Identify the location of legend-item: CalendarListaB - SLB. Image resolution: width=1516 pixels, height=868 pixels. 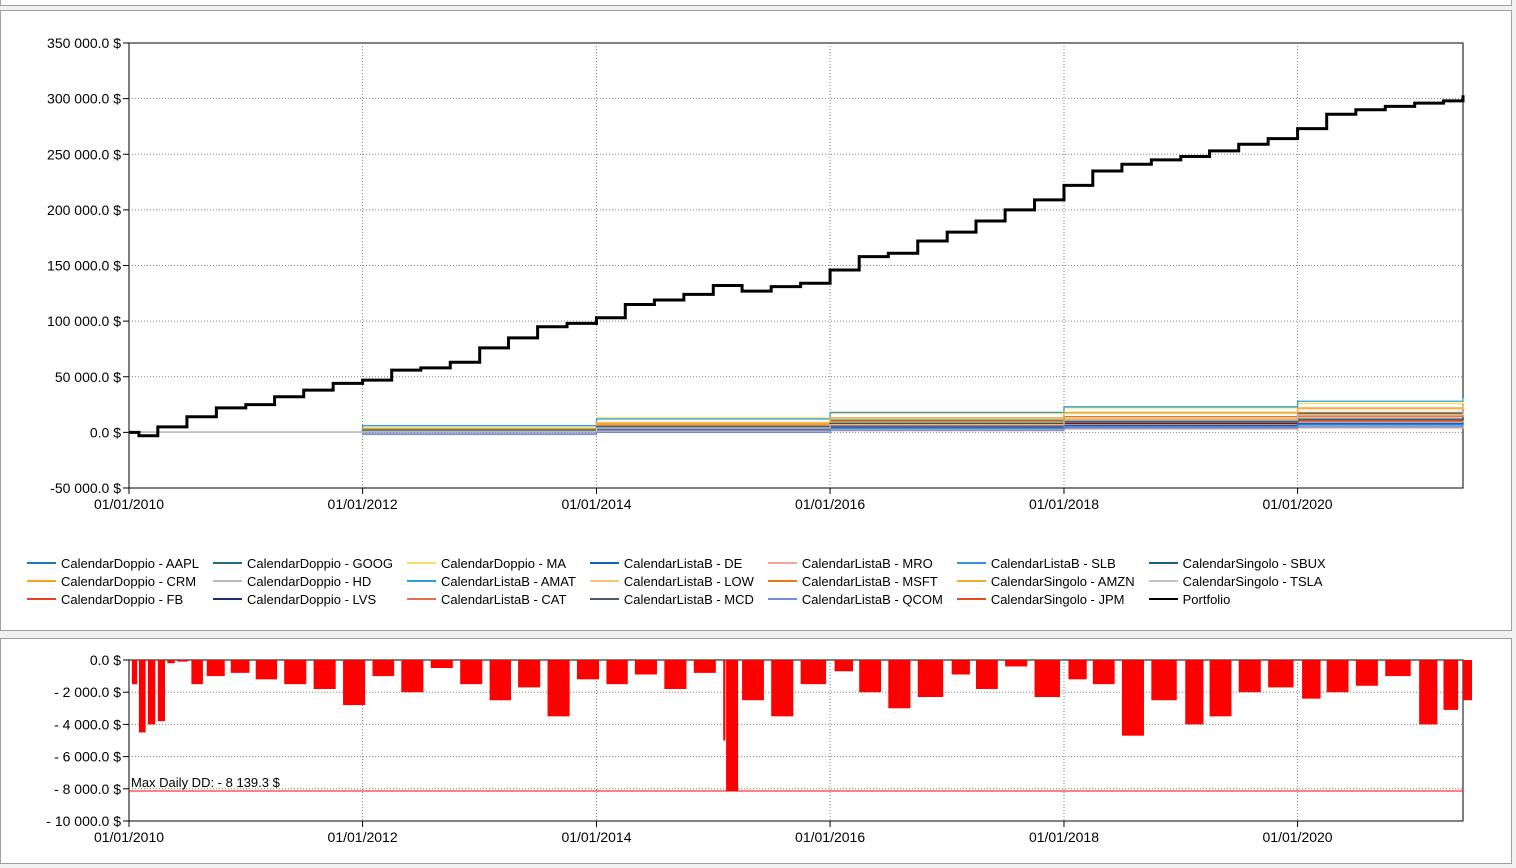
(1045, 563).